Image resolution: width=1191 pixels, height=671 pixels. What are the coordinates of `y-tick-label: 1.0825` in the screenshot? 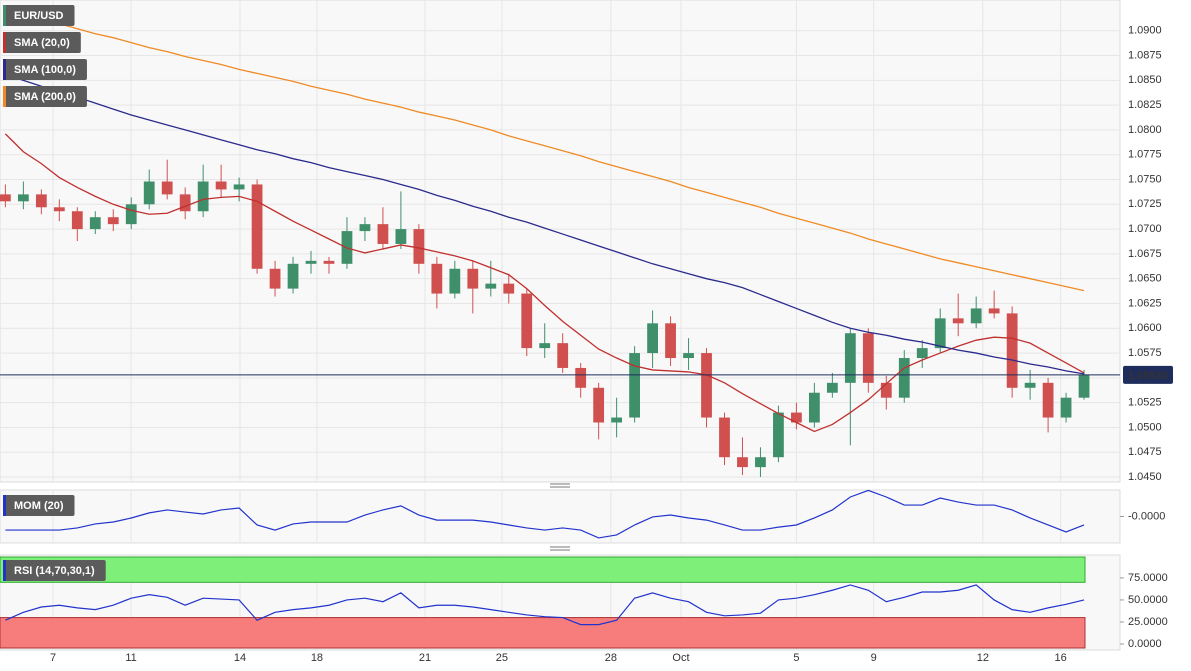 It's located at (1145, 105).